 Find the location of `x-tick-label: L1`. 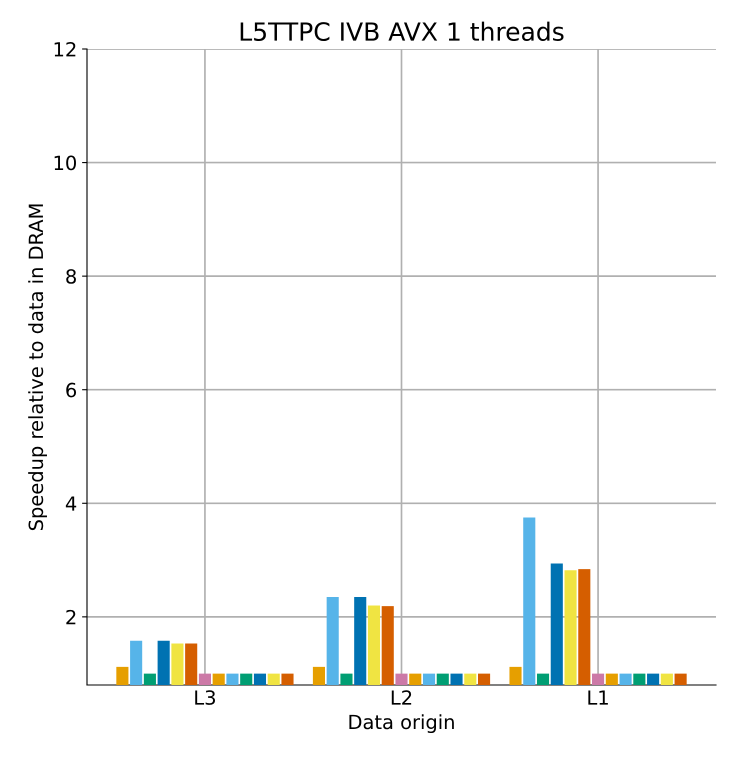

x-tick-label: L1 is located at coordinates (598, 697).